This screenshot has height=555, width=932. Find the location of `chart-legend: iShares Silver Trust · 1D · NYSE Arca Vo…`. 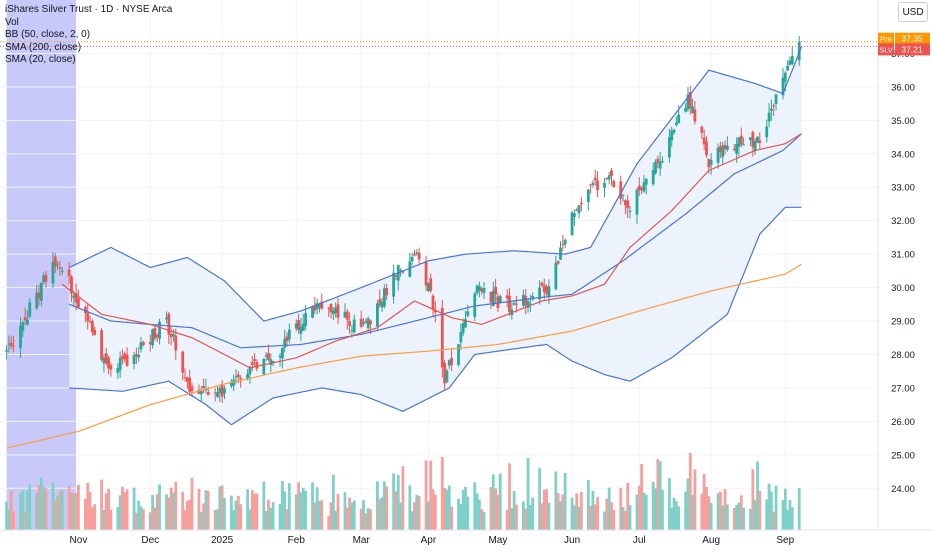

chart-legend: iShares Silver Trust · 1D · NYSE Arca Vo… is located at coordinates (88, 35).